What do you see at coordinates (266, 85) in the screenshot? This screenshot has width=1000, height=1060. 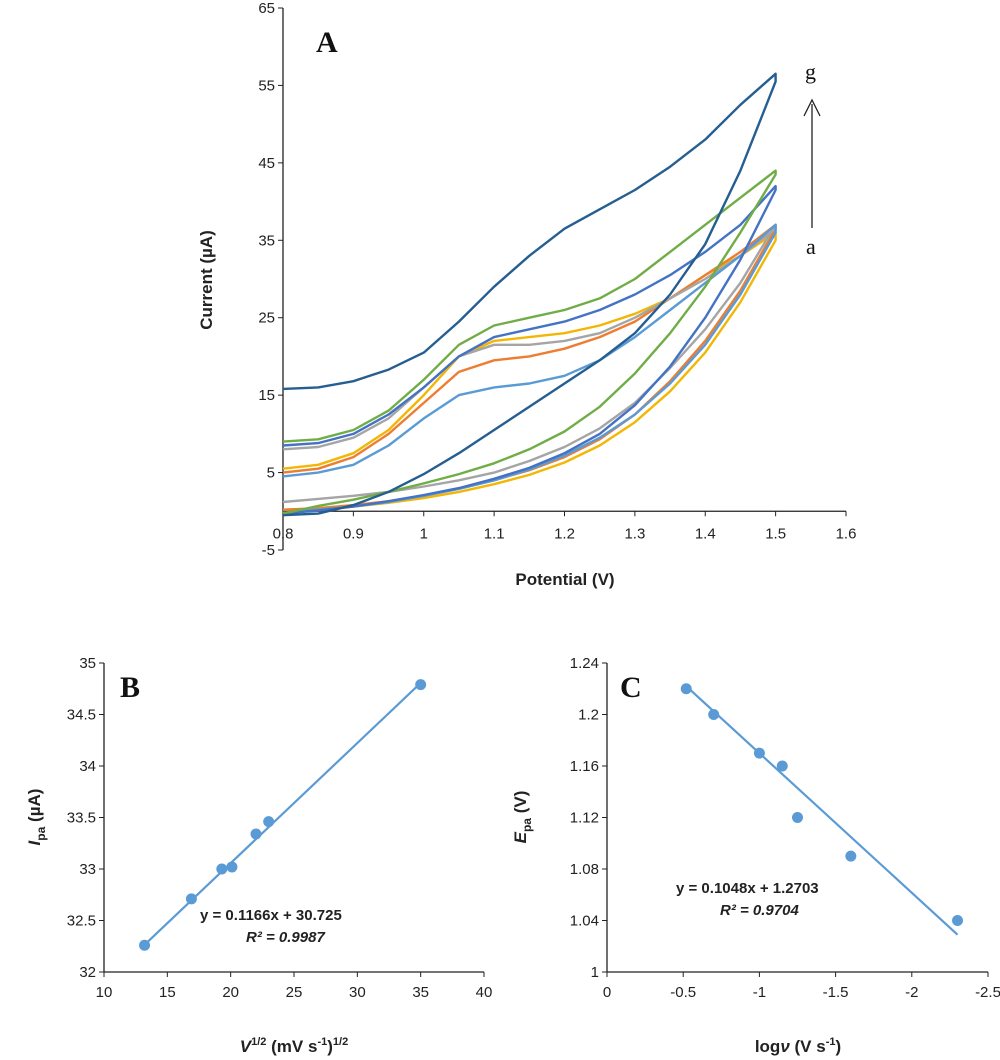 I see `y-tick-label: 55` at bounding box center [266, 85].